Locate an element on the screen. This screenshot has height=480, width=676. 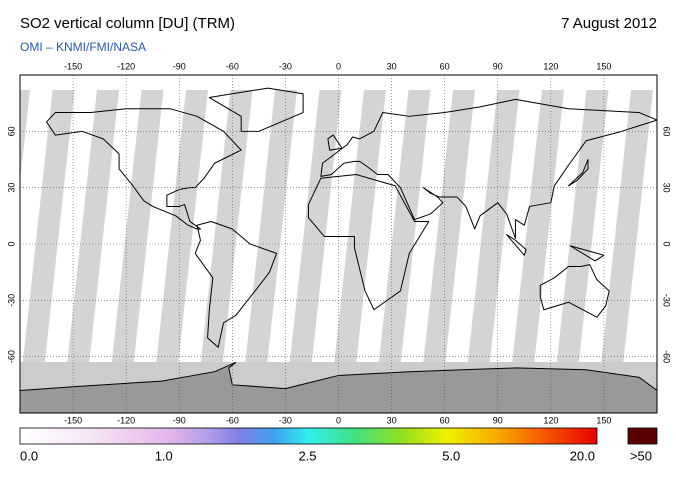
subtitle: OMI – KNMI/FMI/NASA is located at coordinates (83, 47).